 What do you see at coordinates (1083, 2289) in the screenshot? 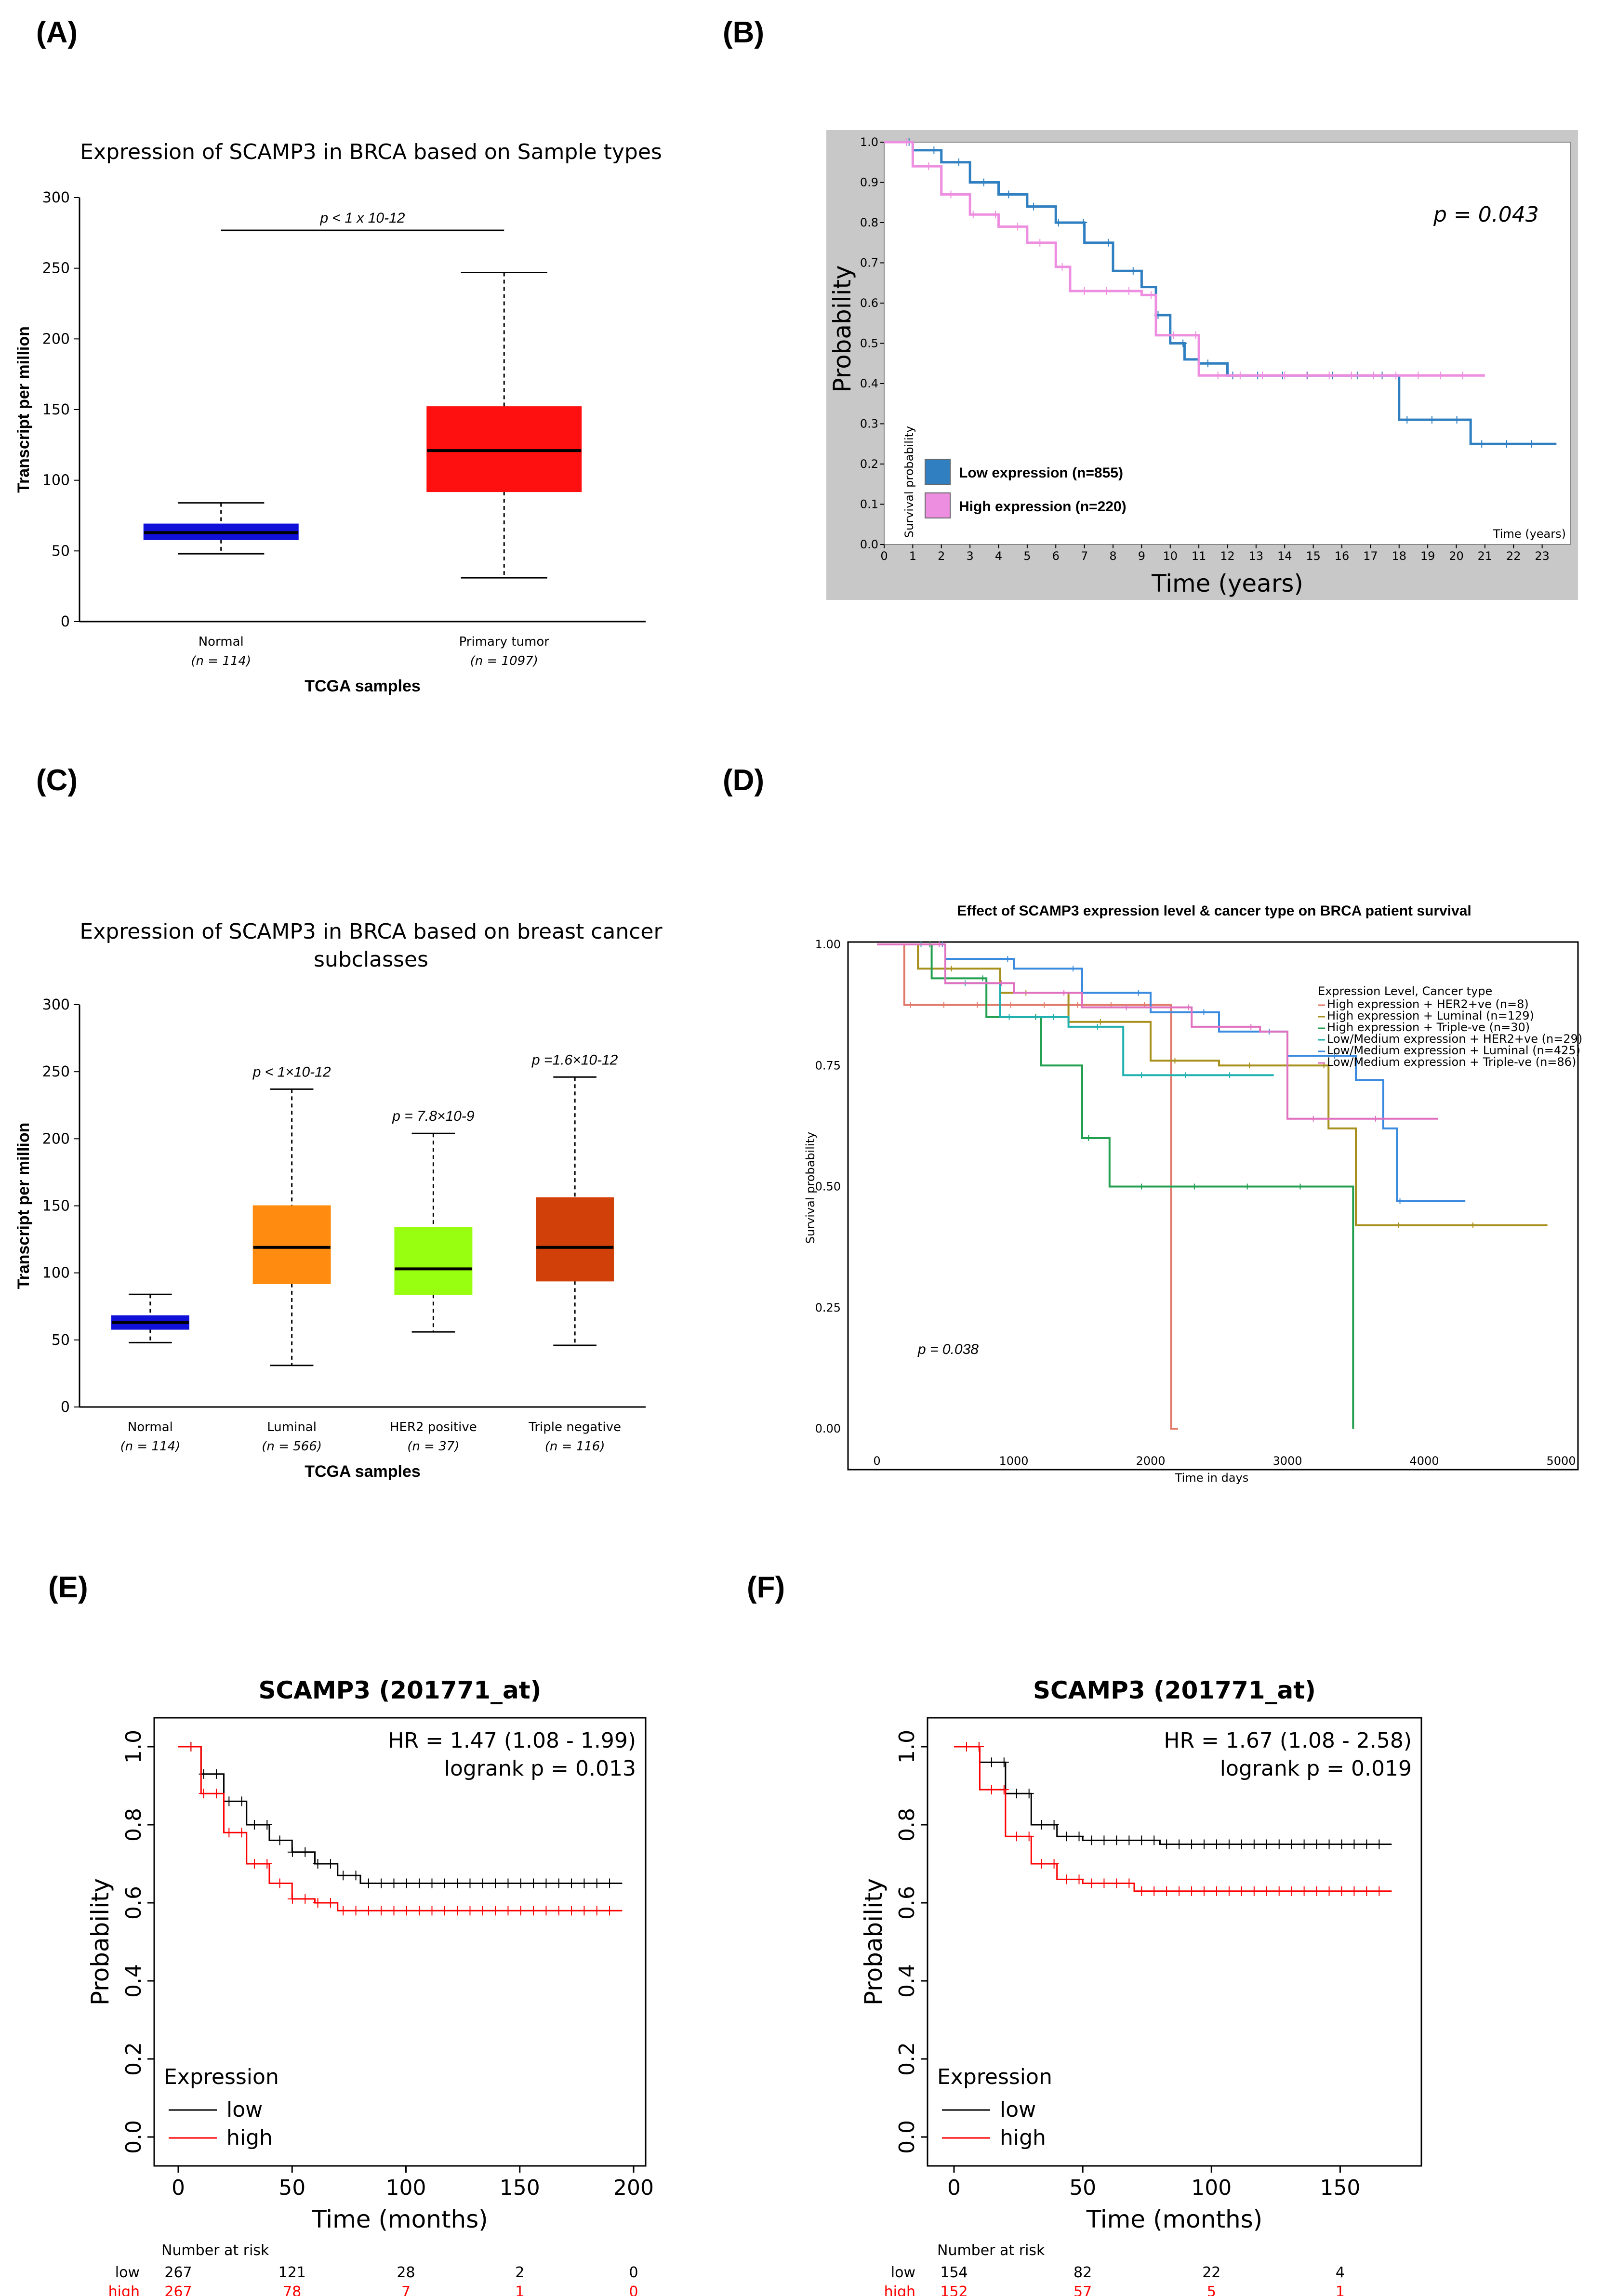
I see `risk-count-high: 57` at bounding box center [1083, 2289].